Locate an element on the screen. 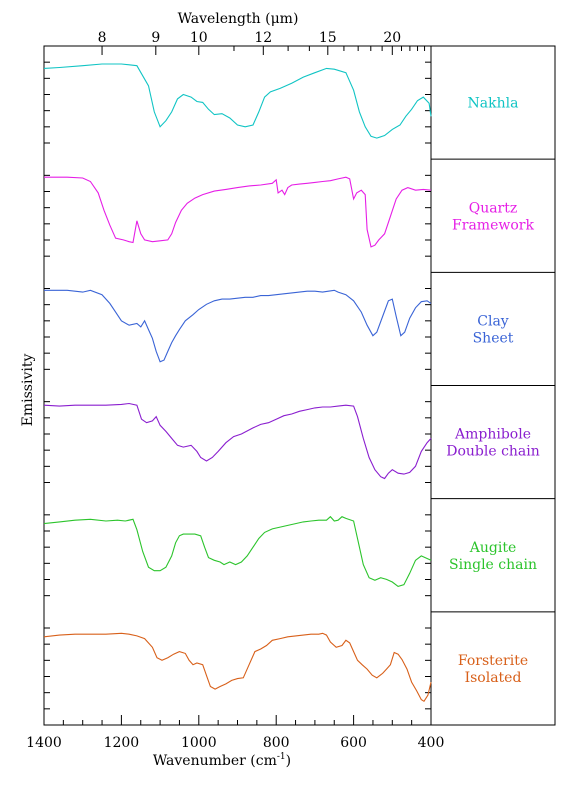 This screenshot has width=572, height=792. x-tick-label: 600 is located at coordinates (353, 743).